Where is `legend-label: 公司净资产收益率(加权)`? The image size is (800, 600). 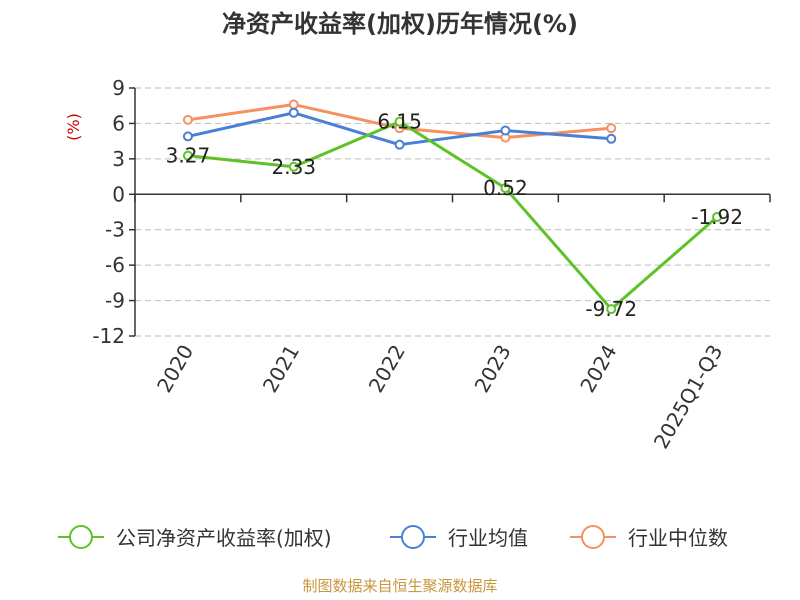
legend-label: 公司净资产收益率(加权) is located at coordinates (224, 538).